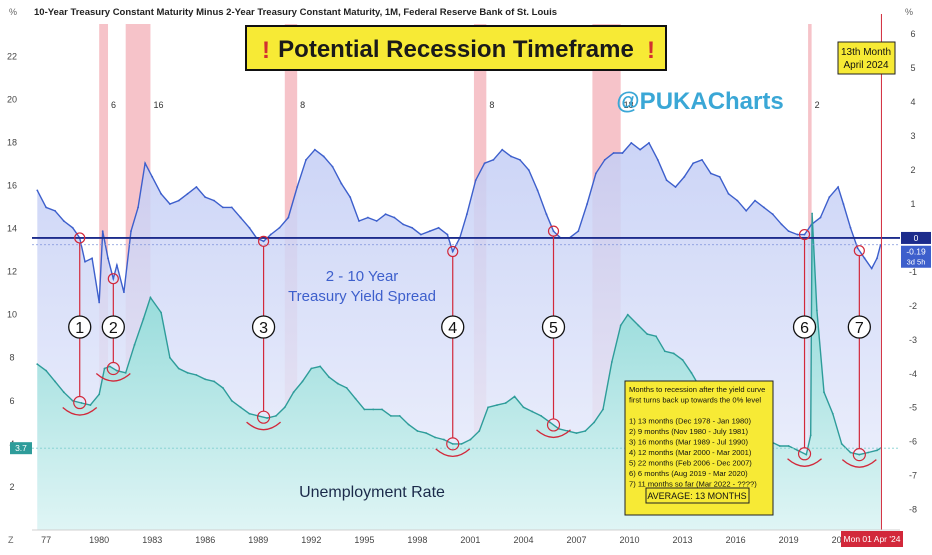  Describe the element at coordinates (913, 442) in the screenshot. I see `right-tick-label: -6` at that location.